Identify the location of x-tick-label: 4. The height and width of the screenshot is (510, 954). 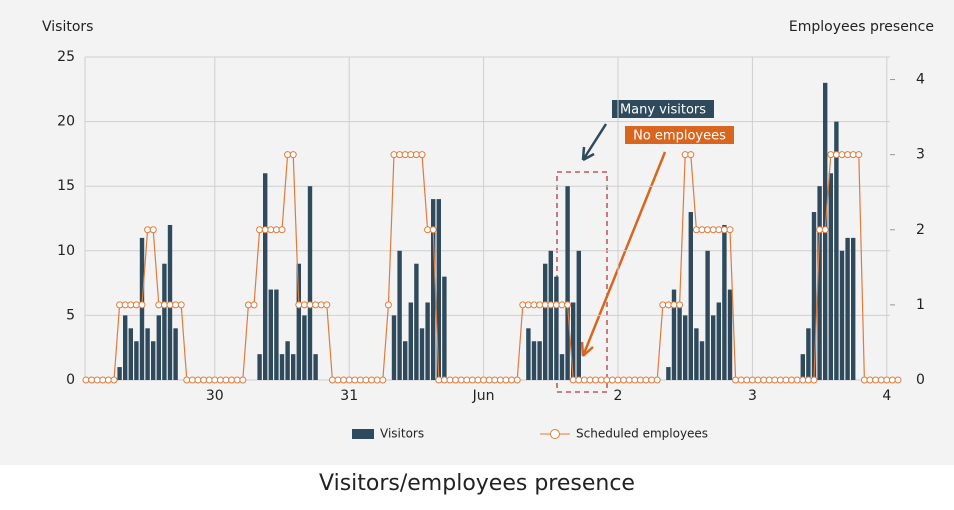
(886, 396).